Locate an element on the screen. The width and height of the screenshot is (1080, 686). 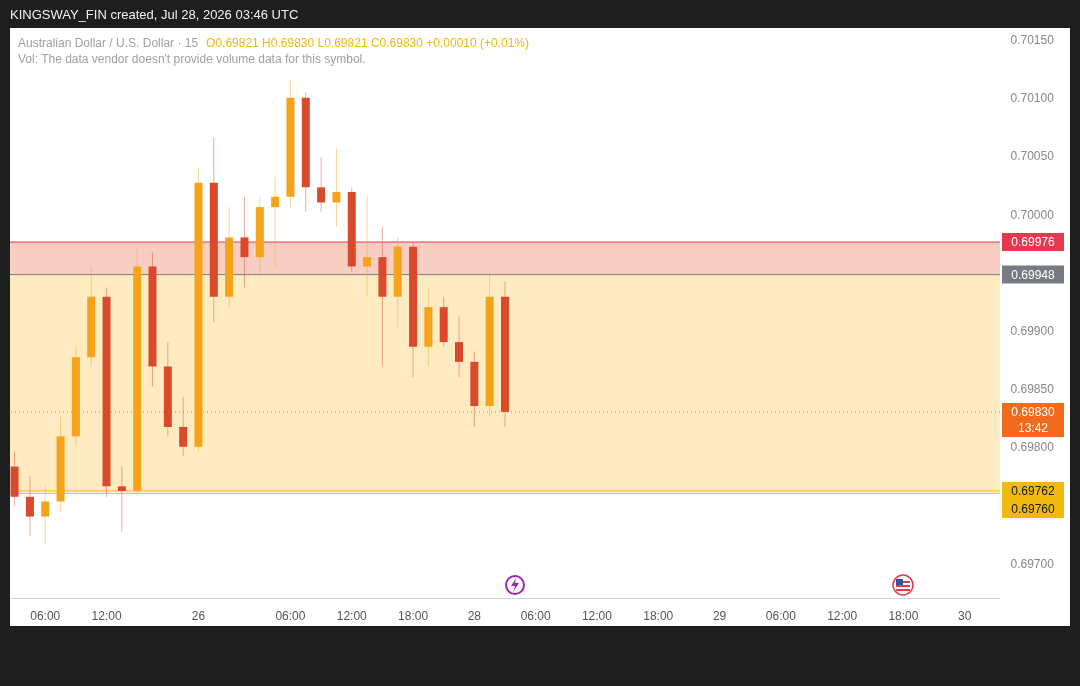
y-tick-label: 0.69700 is located at coordinates (1032, 563).